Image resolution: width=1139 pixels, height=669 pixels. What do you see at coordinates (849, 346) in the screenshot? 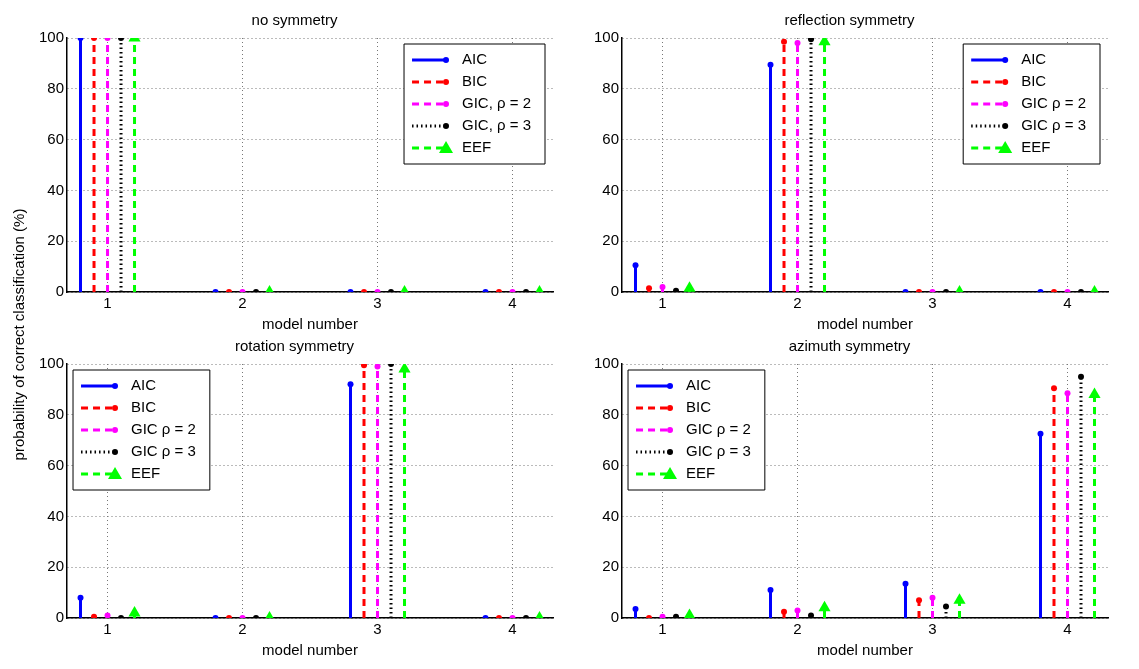
I see `chart-title: azimuth symmetry` at bounding box center [849, 346].